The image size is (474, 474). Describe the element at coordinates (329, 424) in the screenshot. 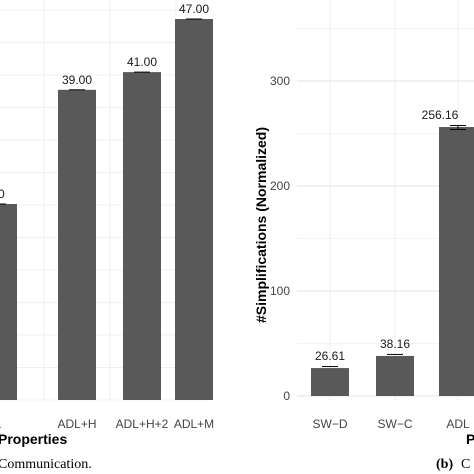

I see `right-x-tick-label: SW−D` at that location.